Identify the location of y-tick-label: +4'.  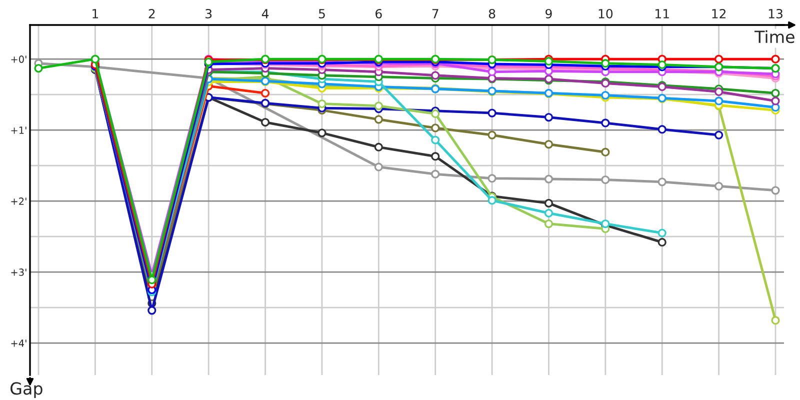
(18, 343).